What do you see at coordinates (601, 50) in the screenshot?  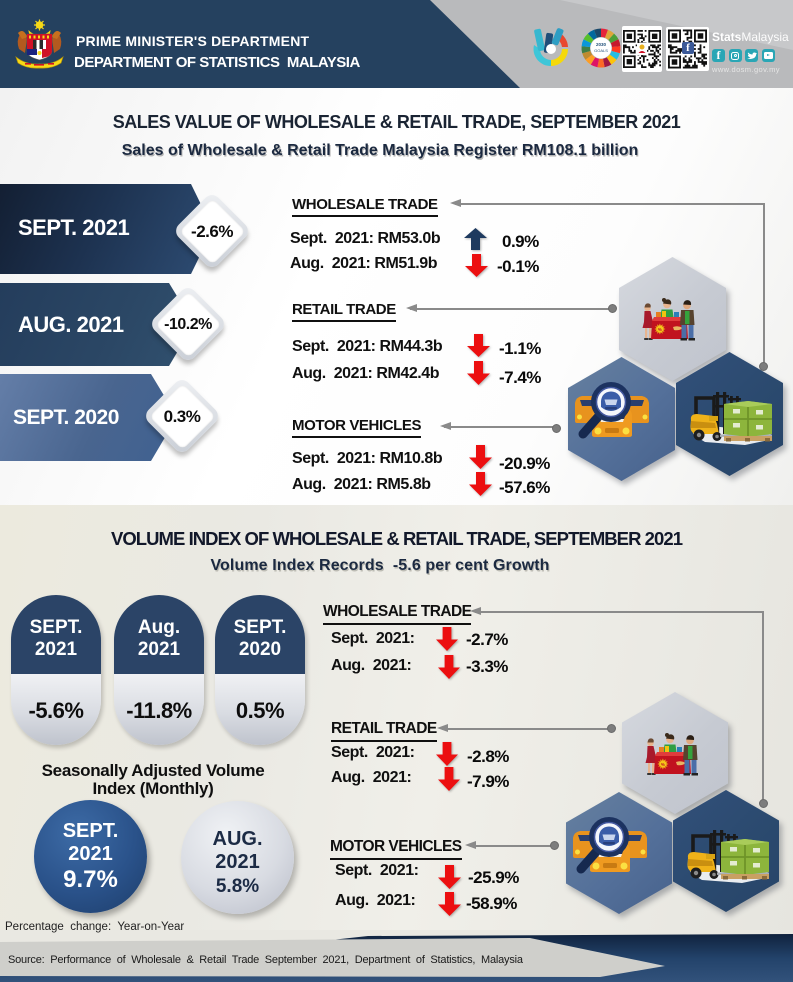 I see `svg-text: GOALS` at bounding box center [601, 50].